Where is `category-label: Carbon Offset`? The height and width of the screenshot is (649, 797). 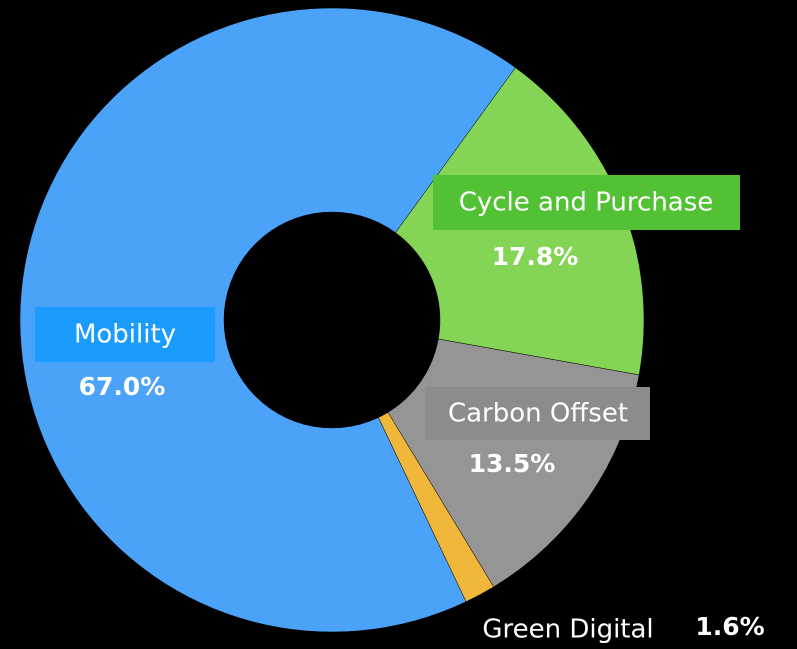
category-label: Carbon Offset is located at coordinates (538, 414).